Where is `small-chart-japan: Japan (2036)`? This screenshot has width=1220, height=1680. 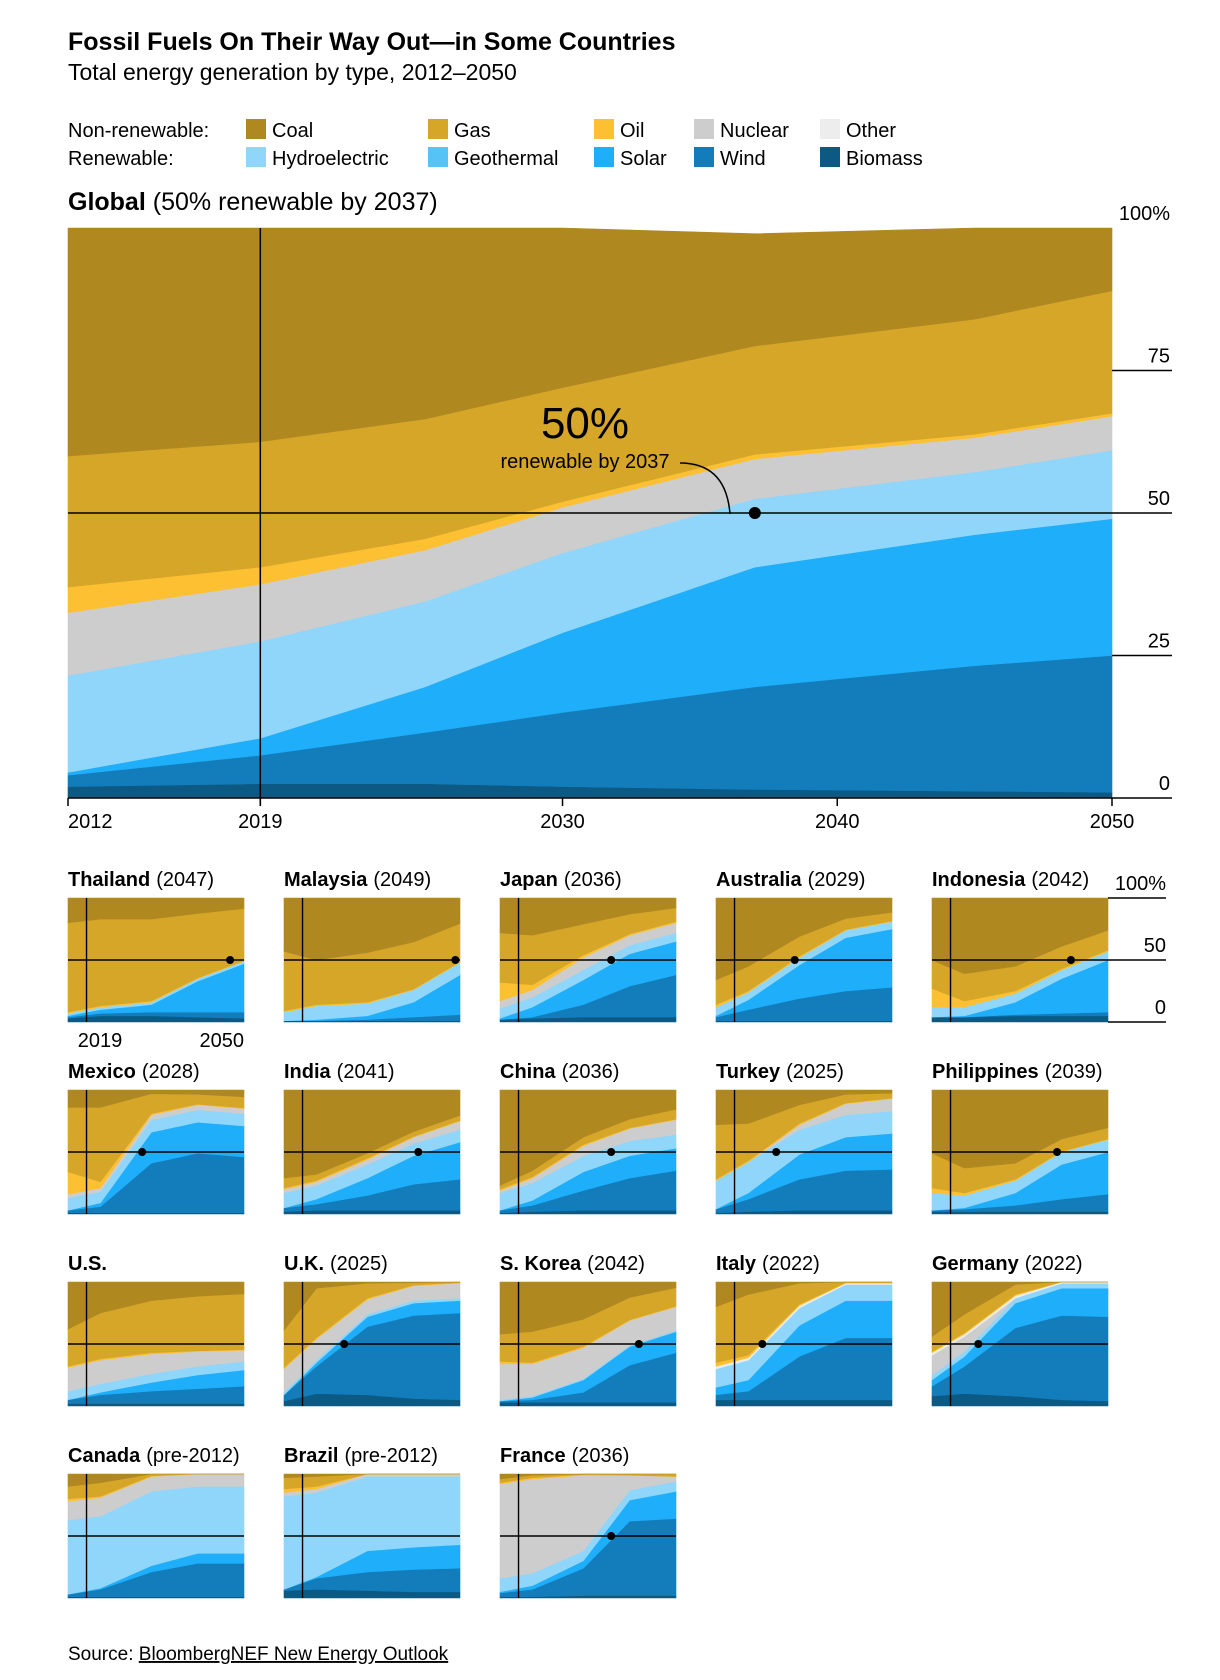
small-chart-japan: Japan (2036) is located at coordinates (588, 946).